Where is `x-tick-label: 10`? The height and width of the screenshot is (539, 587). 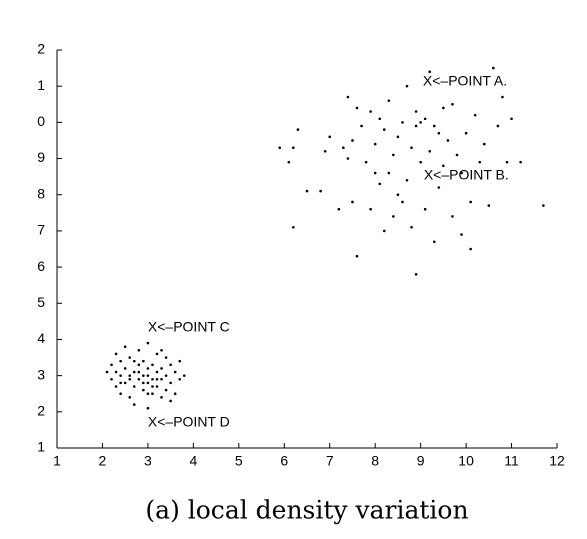 x-tick-label: 10 is located at coordinates (466, 461).